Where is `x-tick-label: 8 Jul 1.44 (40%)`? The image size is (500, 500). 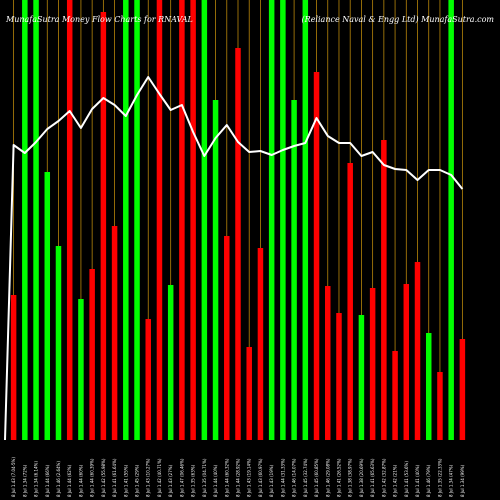
x-tick-label: 8 Jul 1.44 (40%) is located at coordinates (215, 480).